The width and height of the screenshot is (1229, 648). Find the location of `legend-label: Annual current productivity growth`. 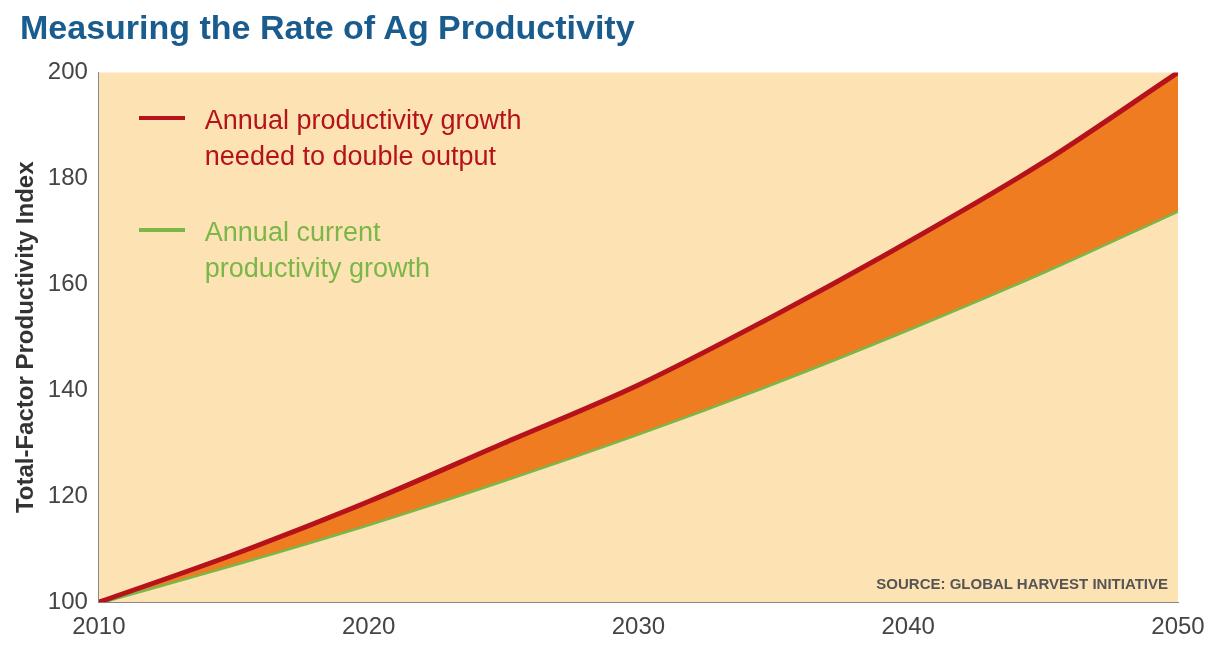

legend-label: Annual current productivity growth is located at coordinates (317, 251).